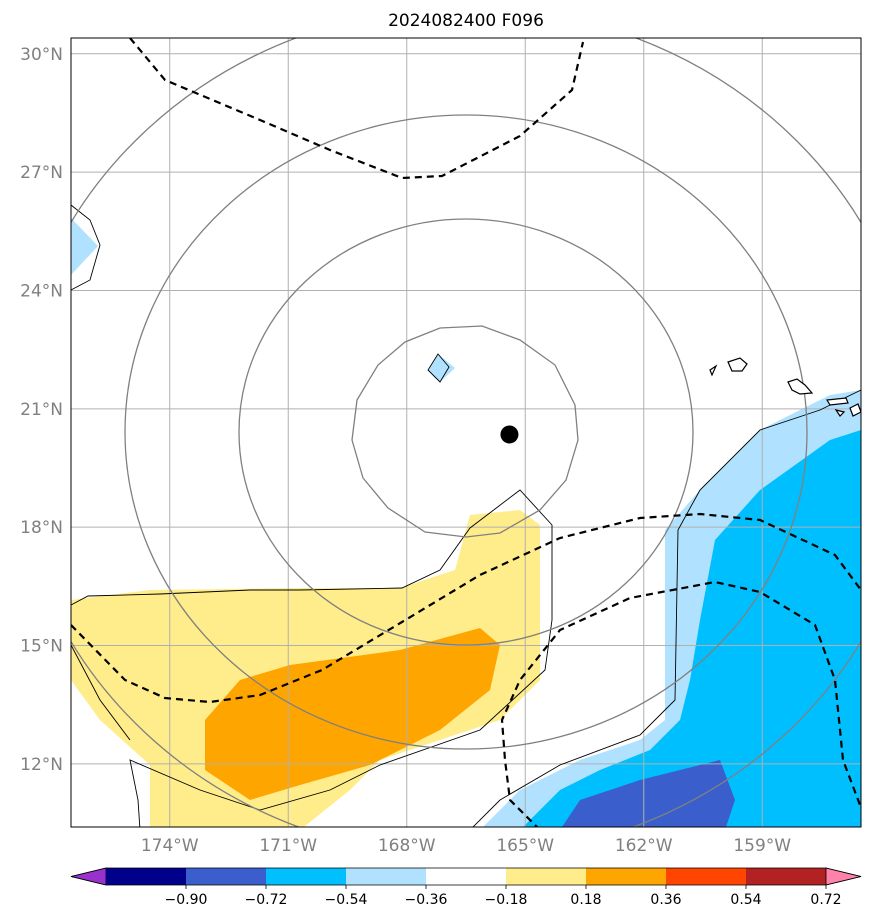  Describe the element at coordinates (407, 846) in the screenshot. I see `x-tick-label: 168°W` at that location.